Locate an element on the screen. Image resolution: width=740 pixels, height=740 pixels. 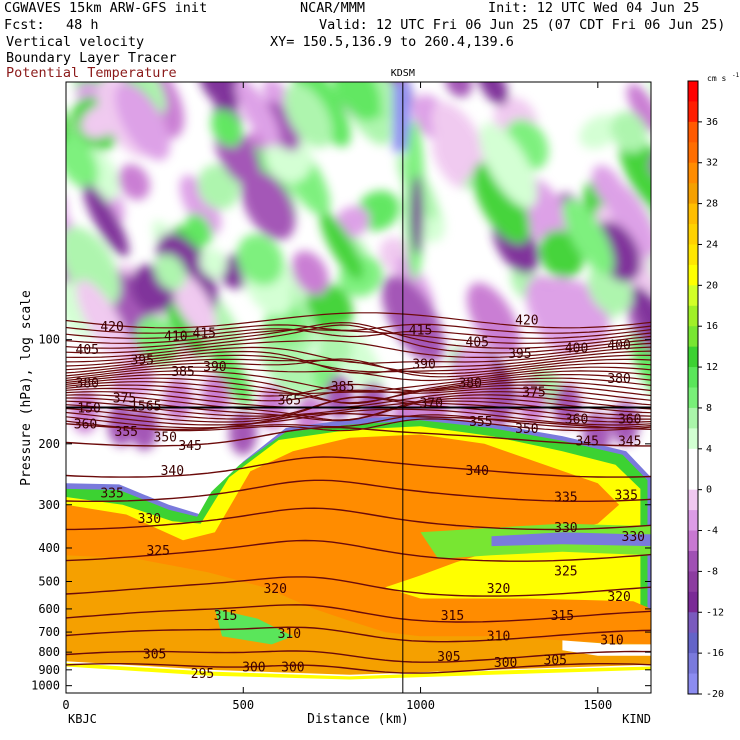
theta-label: 295 is located at coordinates (202, 674).